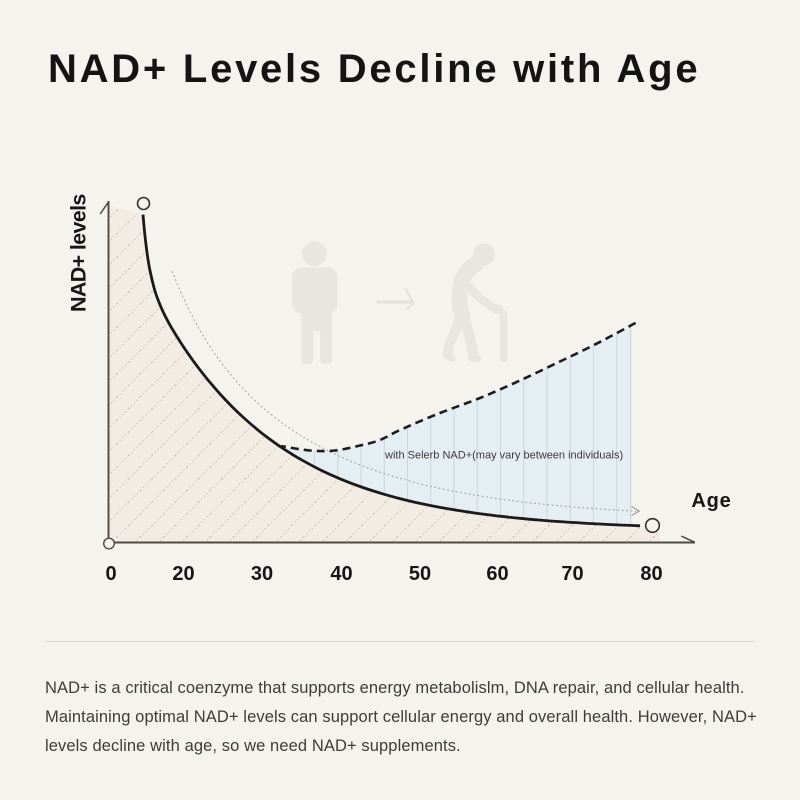  What do you see at coordinates (497, 574) in the screenshot?
I see `svg-text: 60` at bounding box center [497, 574].